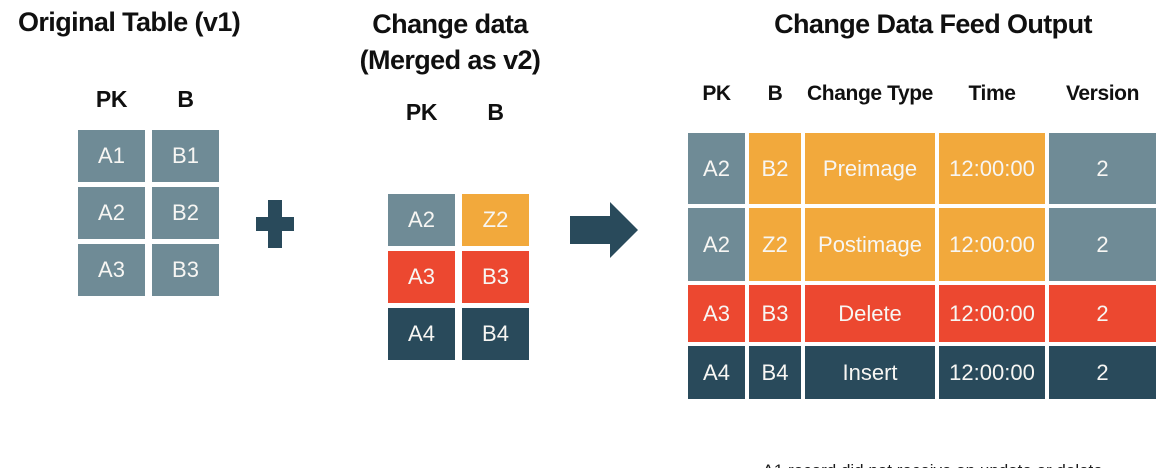  What do you see at coordinates (458, 112) in the screenshot?
I see `change-table-header-row: PK B` at bounding box center [458, 112].